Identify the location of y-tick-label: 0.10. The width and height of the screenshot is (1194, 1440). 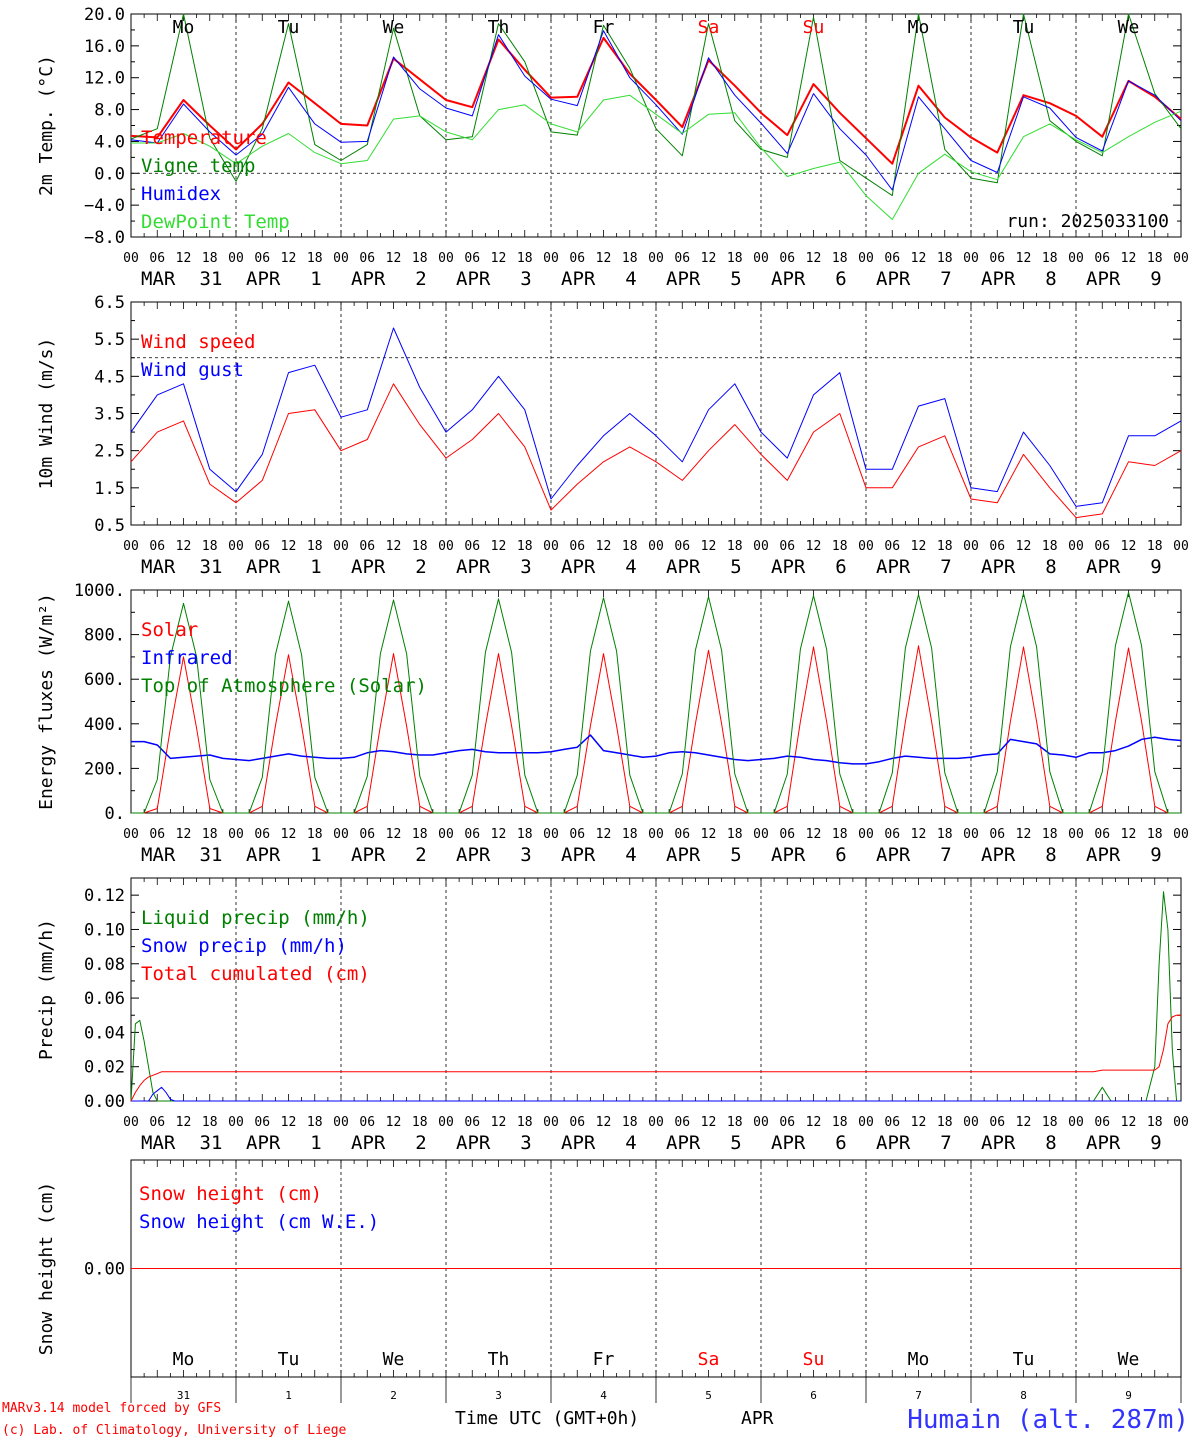
(104, 930).